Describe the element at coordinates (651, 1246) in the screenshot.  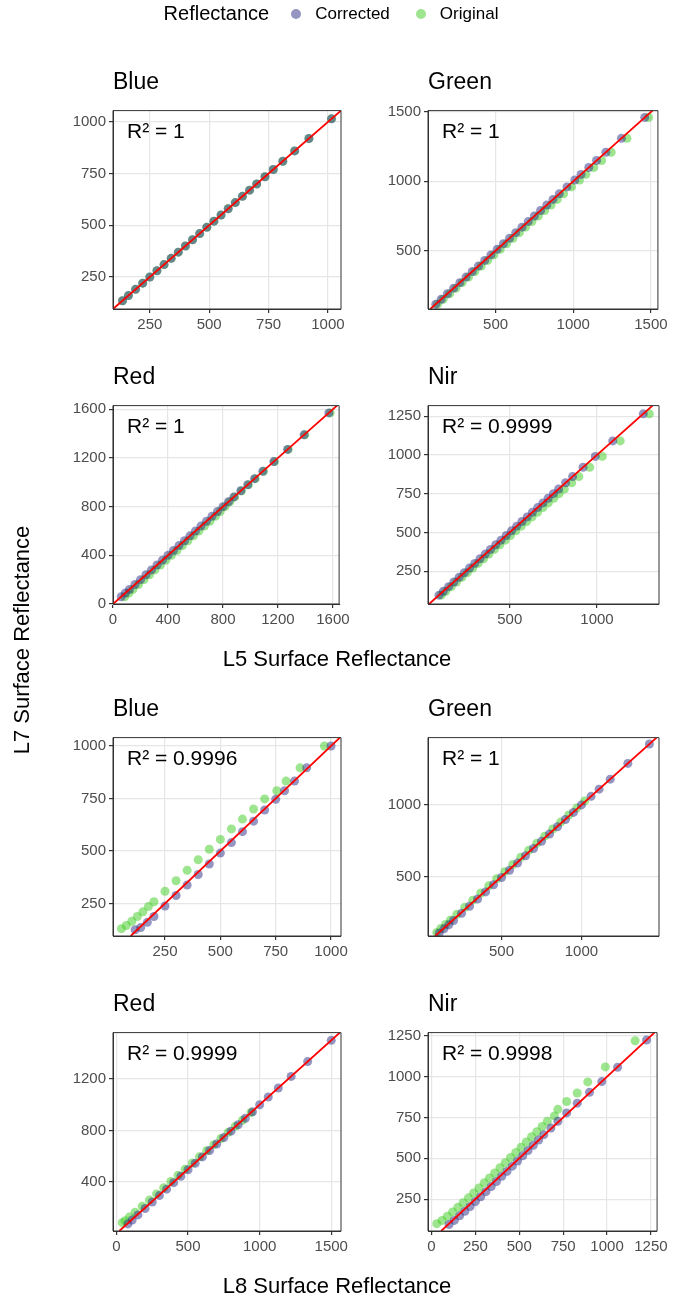
I see `x-tick-label: 1250` at that location.